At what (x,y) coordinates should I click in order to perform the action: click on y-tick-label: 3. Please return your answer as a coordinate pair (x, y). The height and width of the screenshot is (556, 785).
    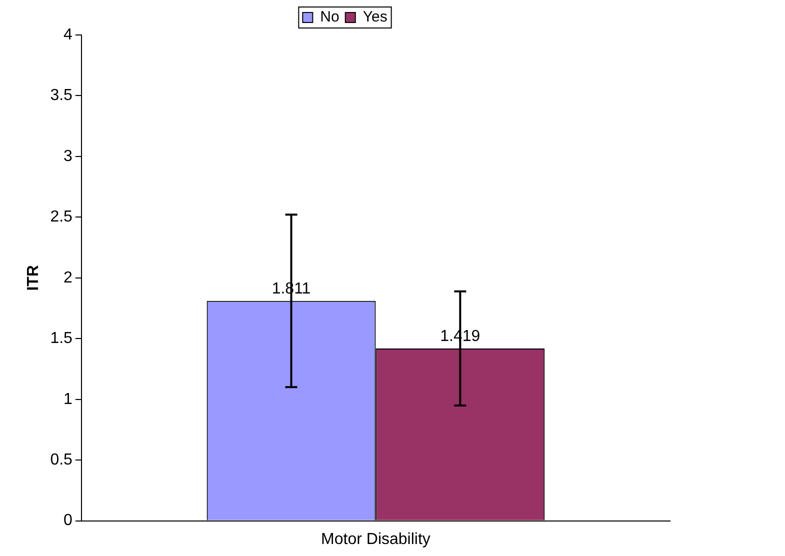
    Looking at the image, I should click on (68, 156).